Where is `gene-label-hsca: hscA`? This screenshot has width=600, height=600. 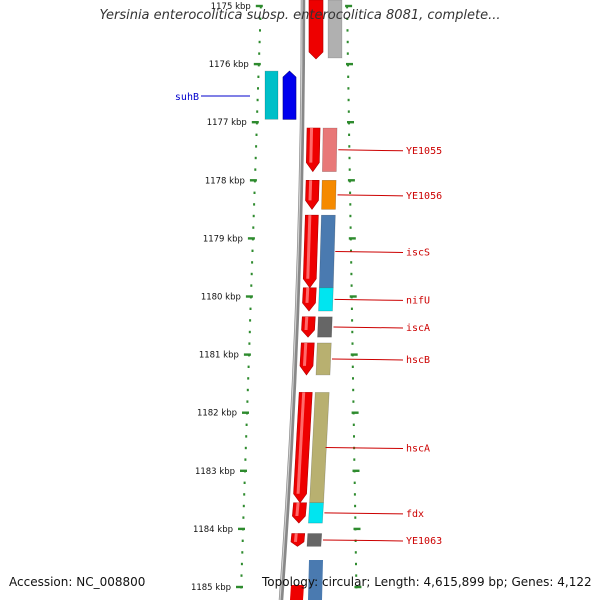 gene-label-hsca: hscA is located at coordinates (418, 449).